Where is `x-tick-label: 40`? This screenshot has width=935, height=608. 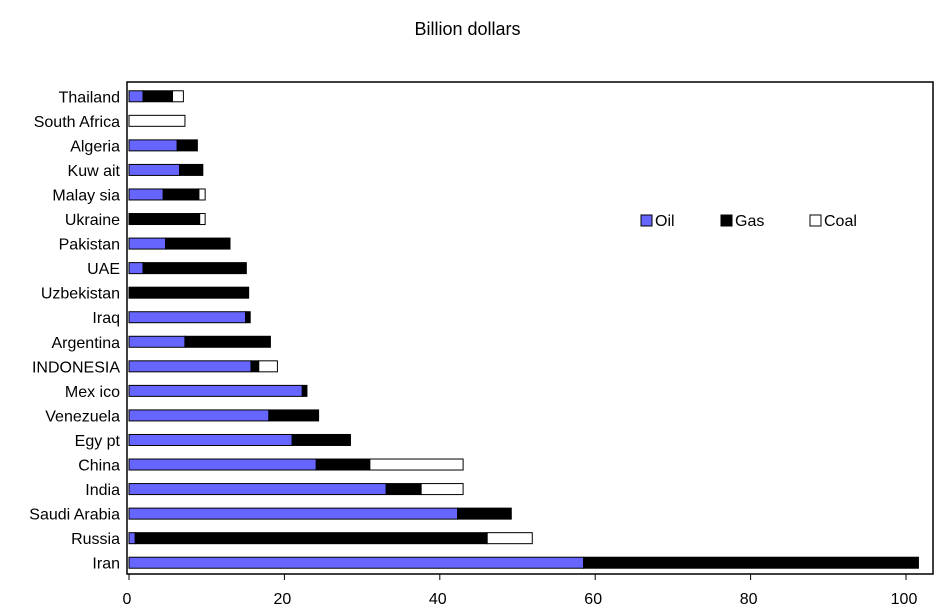 x-tick-label: 40 is located at coordinates (438, 599).